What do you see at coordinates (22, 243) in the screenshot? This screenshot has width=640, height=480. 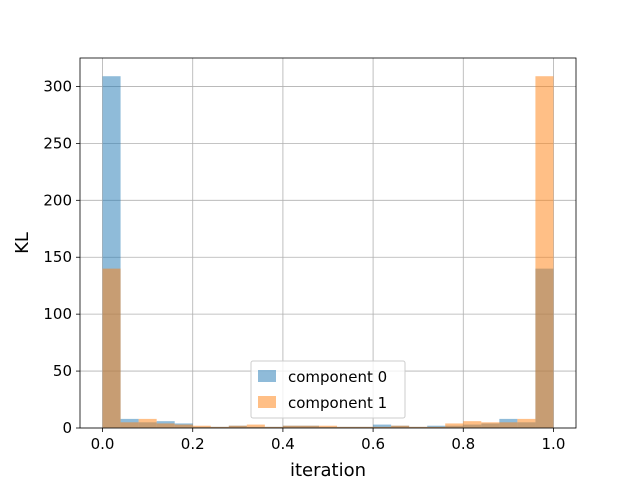 I see `y-axis-label: KL` at bounding box center [22, 243].